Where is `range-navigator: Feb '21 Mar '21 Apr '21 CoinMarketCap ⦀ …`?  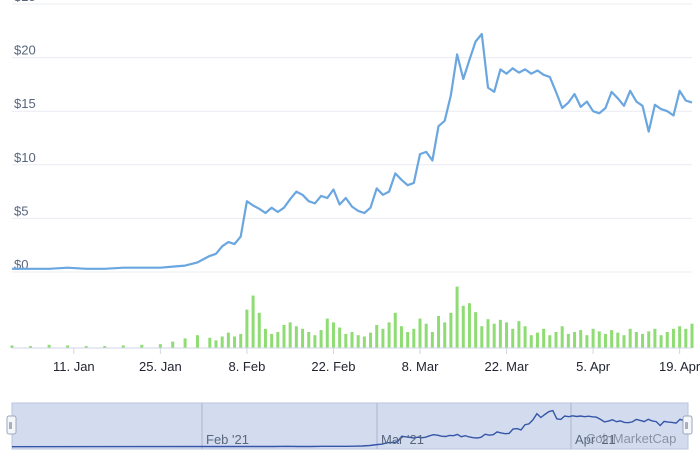 range-navigator: Feb '21 Mar '21 Apr '21 CoinMarketCap ⦀ … is located at coordinates (349, 426).